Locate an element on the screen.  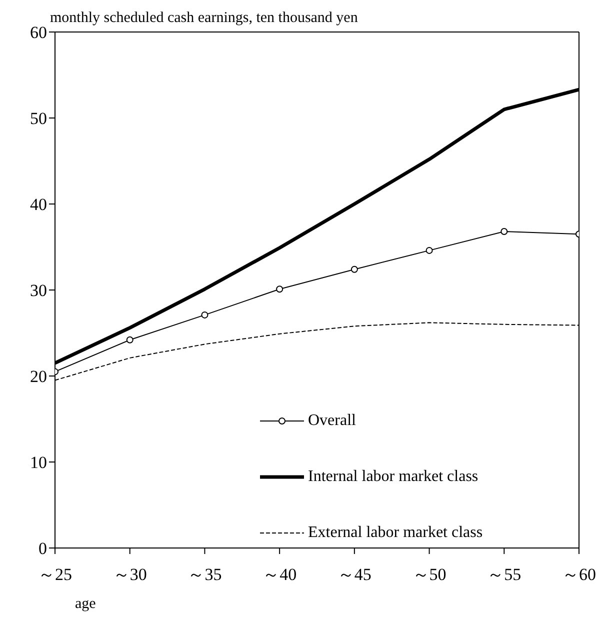
y-tick-label: 20 is located at coordinates (38, 376).